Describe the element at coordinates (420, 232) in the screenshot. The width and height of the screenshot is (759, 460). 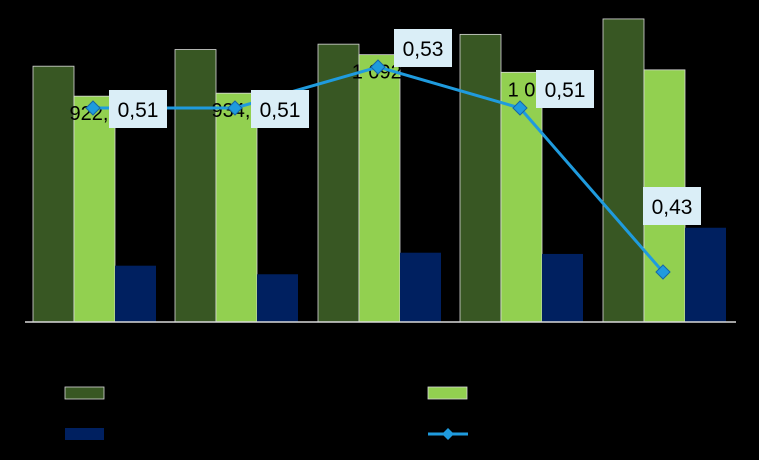
I see `bar-label-s3-3: 3` at that location.